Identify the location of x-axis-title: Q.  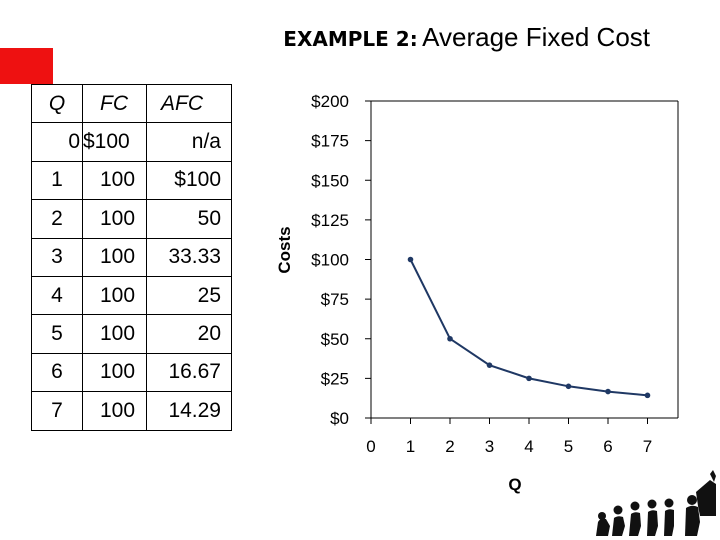
(514, 484).